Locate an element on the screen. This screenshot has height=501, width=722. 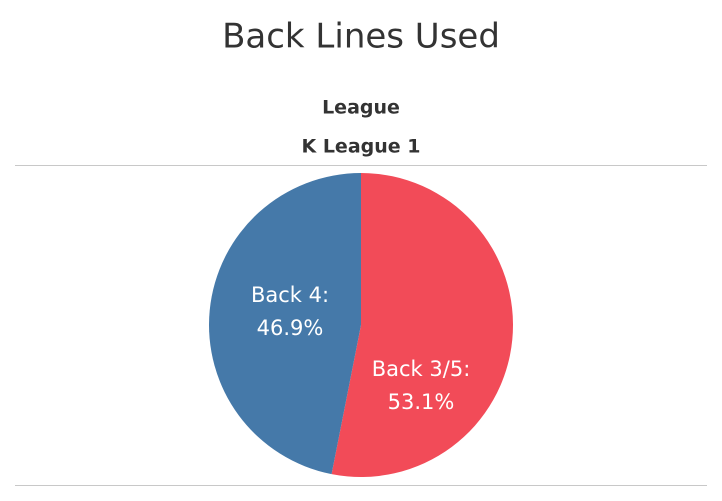
slice-label: Back 4: is located at coordinates (290, 295).